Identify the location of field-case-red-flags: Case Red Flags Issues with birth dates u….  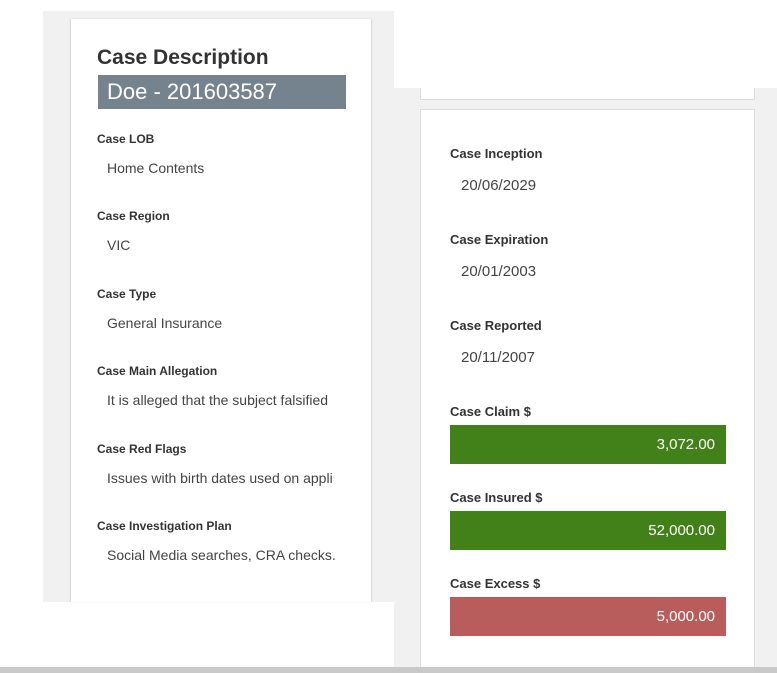
(219, 464).